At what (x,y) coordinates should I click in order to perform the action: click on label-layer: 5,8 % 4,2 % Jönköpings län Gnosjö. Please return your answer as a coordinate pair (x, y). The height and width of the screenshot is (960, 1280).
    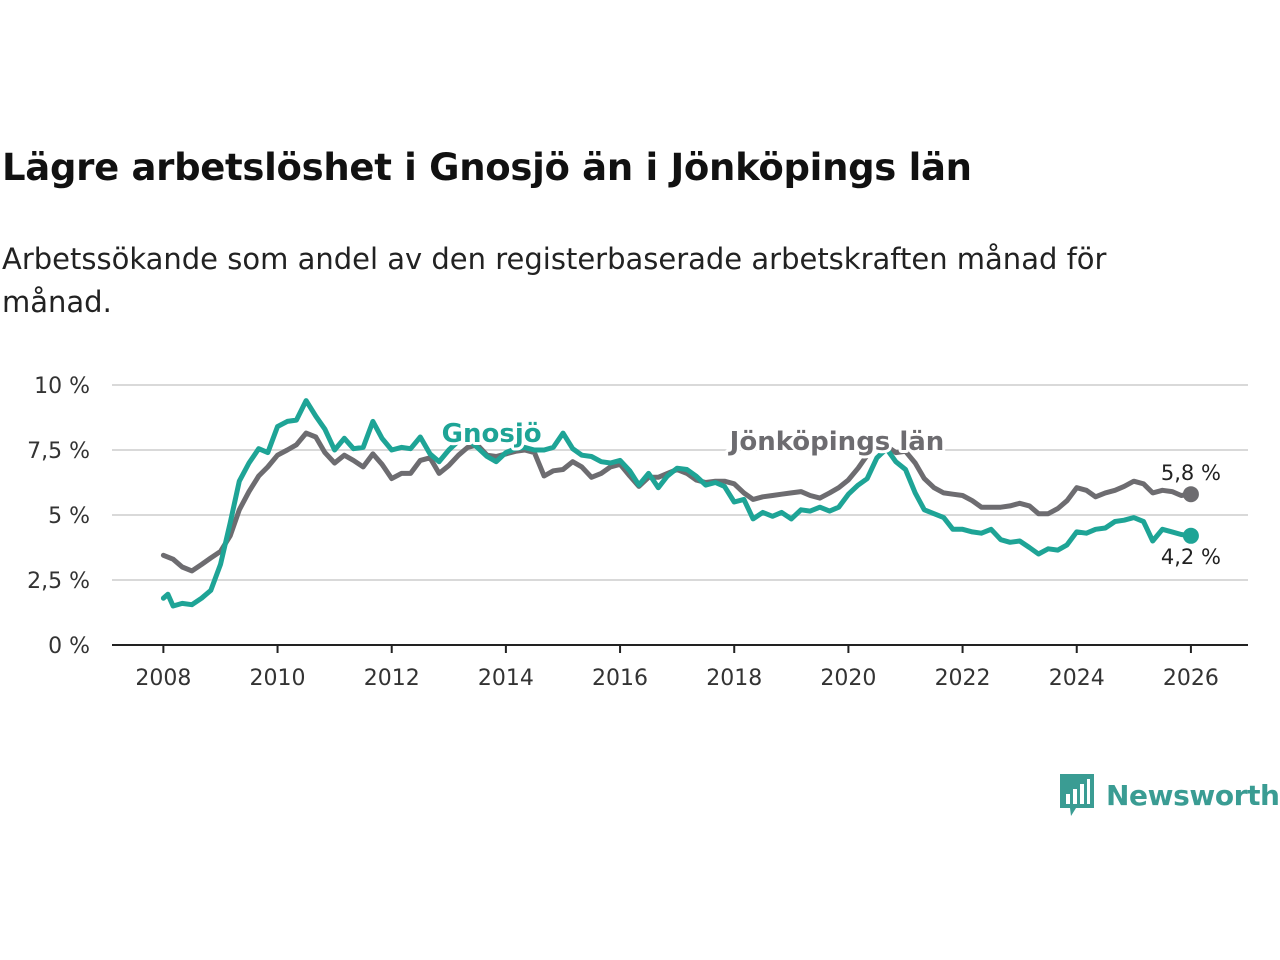
    Looking at the image, I should click on (830, 492).